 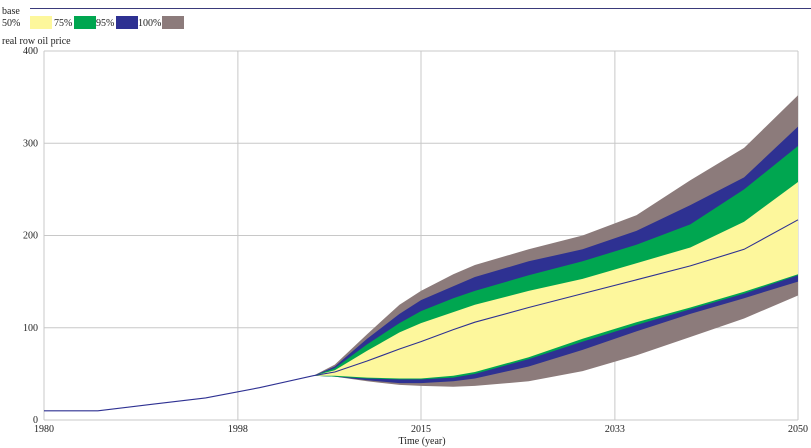 I want to click on chart-title: real row oil price, so click(x=36, y=41).